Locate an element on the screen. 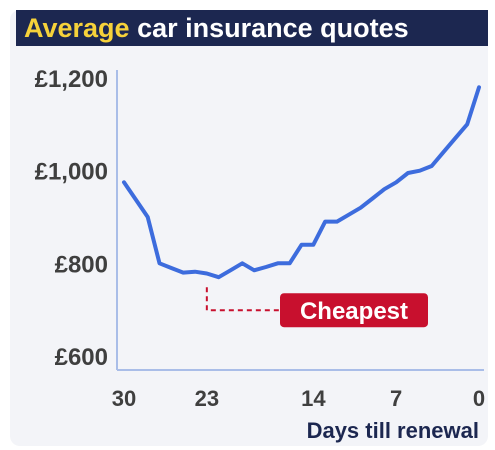 The image size is (495, 450). cheapest-label: Cheapest is located at coordinates (354, 311).